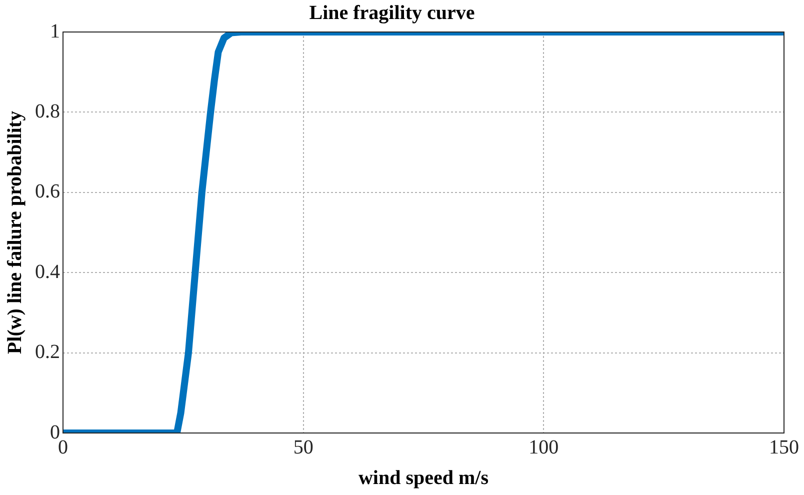 The width and height of the screenshot is (804, 495). I want to click on x-tick-label: 150, so click(784, 447).